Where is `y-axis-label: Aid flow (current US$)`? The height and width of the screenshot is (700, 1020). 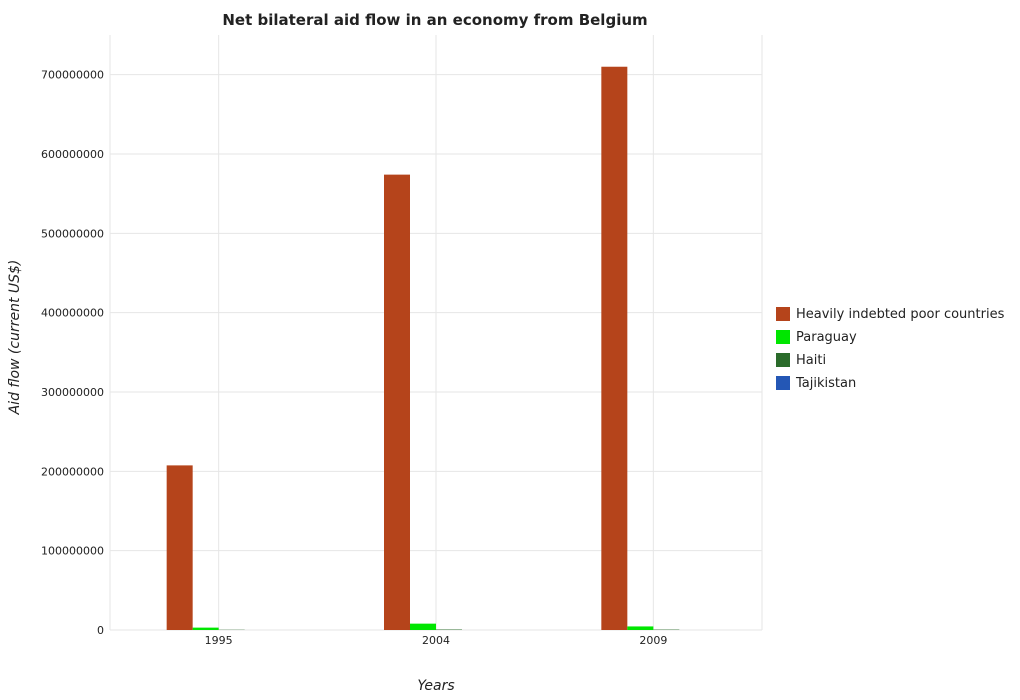 y-axis-label: Aid flow (current US$) is located at coordinates (15, 338).